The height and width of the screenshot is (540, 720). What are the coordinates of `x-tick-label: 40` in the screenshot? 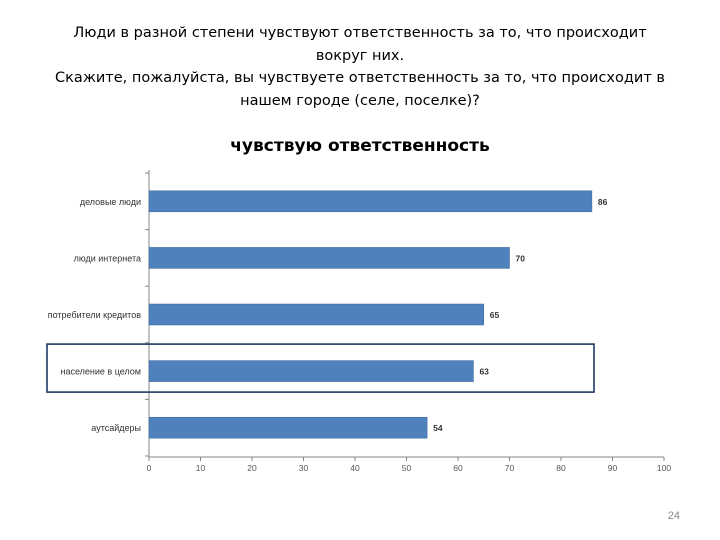 It's located at (355, 468).